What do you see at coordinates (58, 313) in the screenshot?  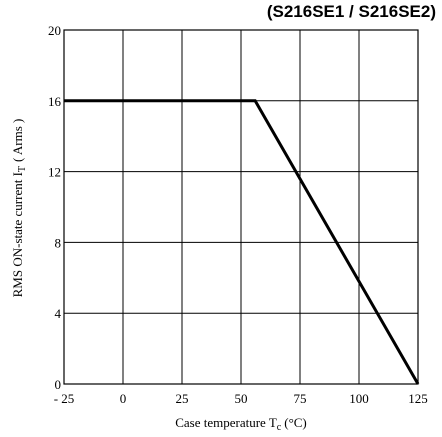 I see `y-tick-label: 4` at bounding box center [58, 313].